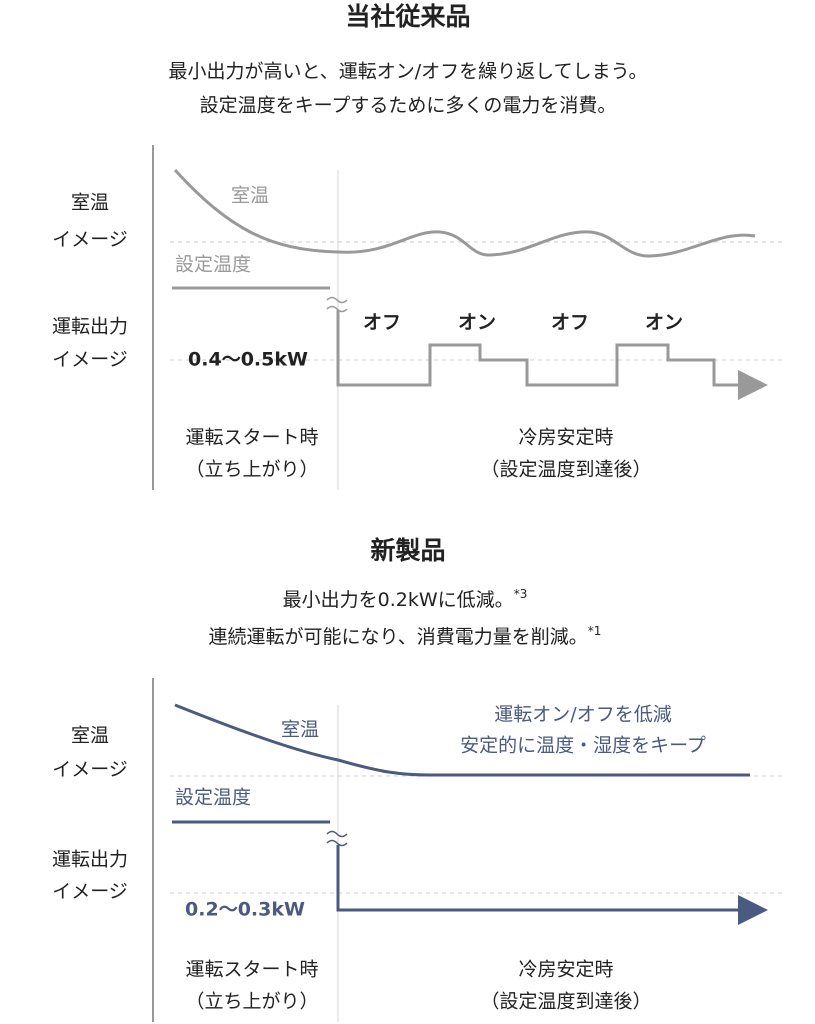  What do you see at coordinates (408, 106) in the screenshot?
I see `subtitle: 設定温度をキープするために多くの電力を消費。` at bounding box center [408, 106].